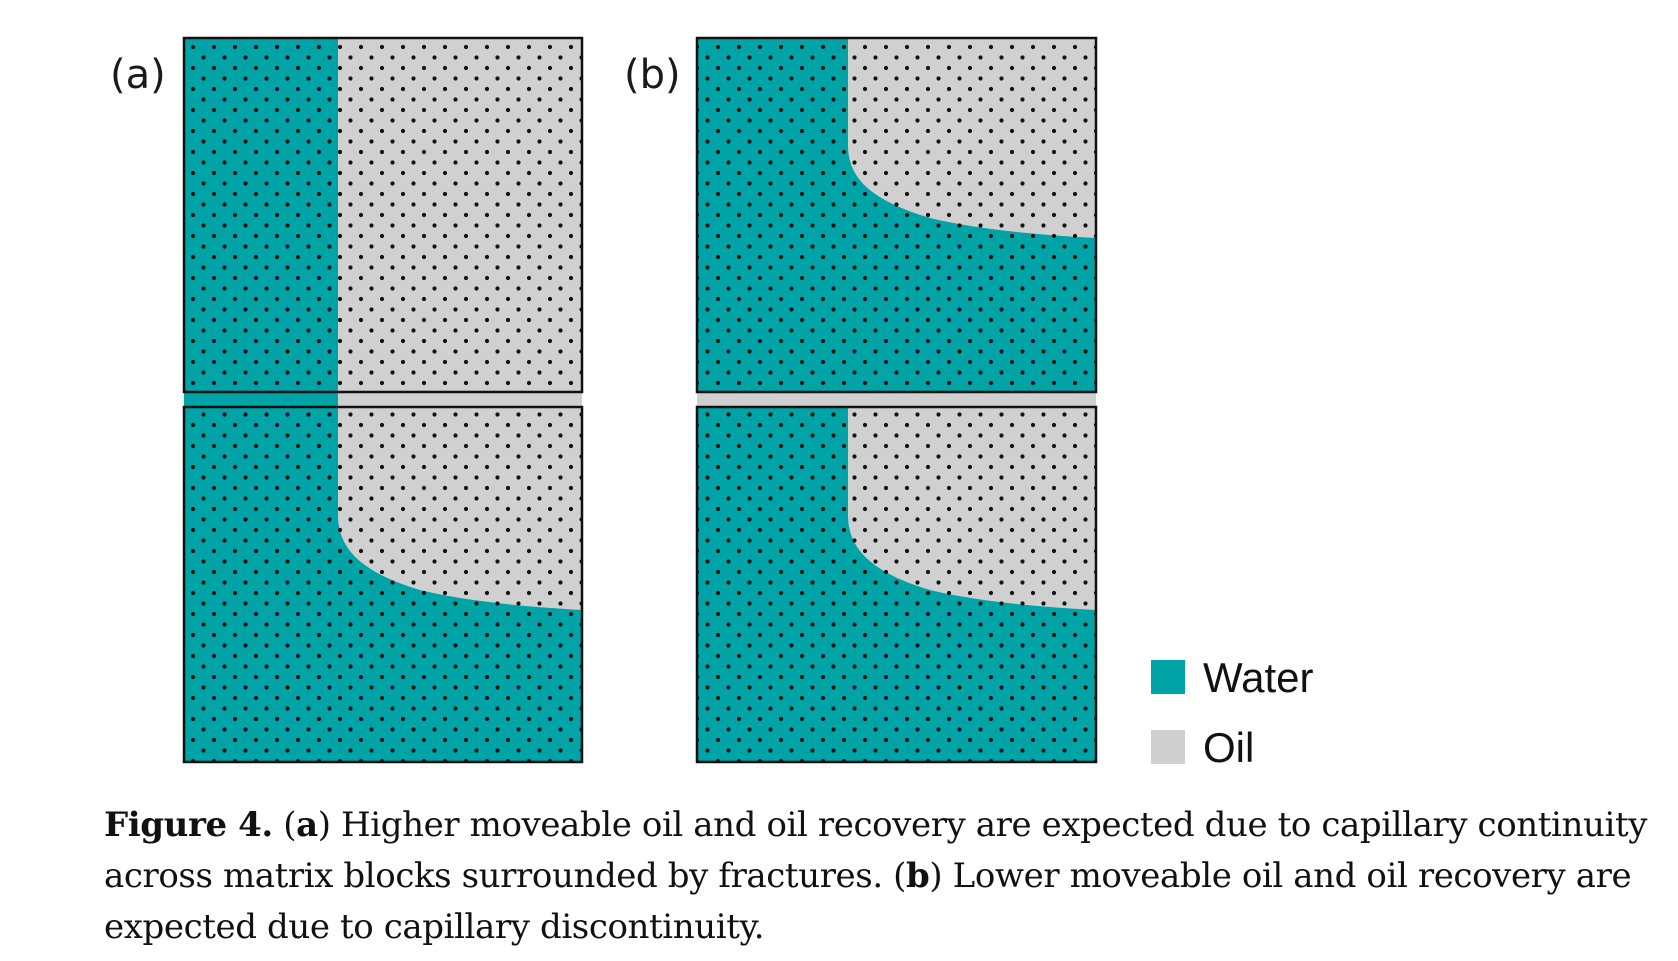 The width and height of the screenshot is (1678, 961). I want to click on panel-b-label: (b), so click(652, 75).